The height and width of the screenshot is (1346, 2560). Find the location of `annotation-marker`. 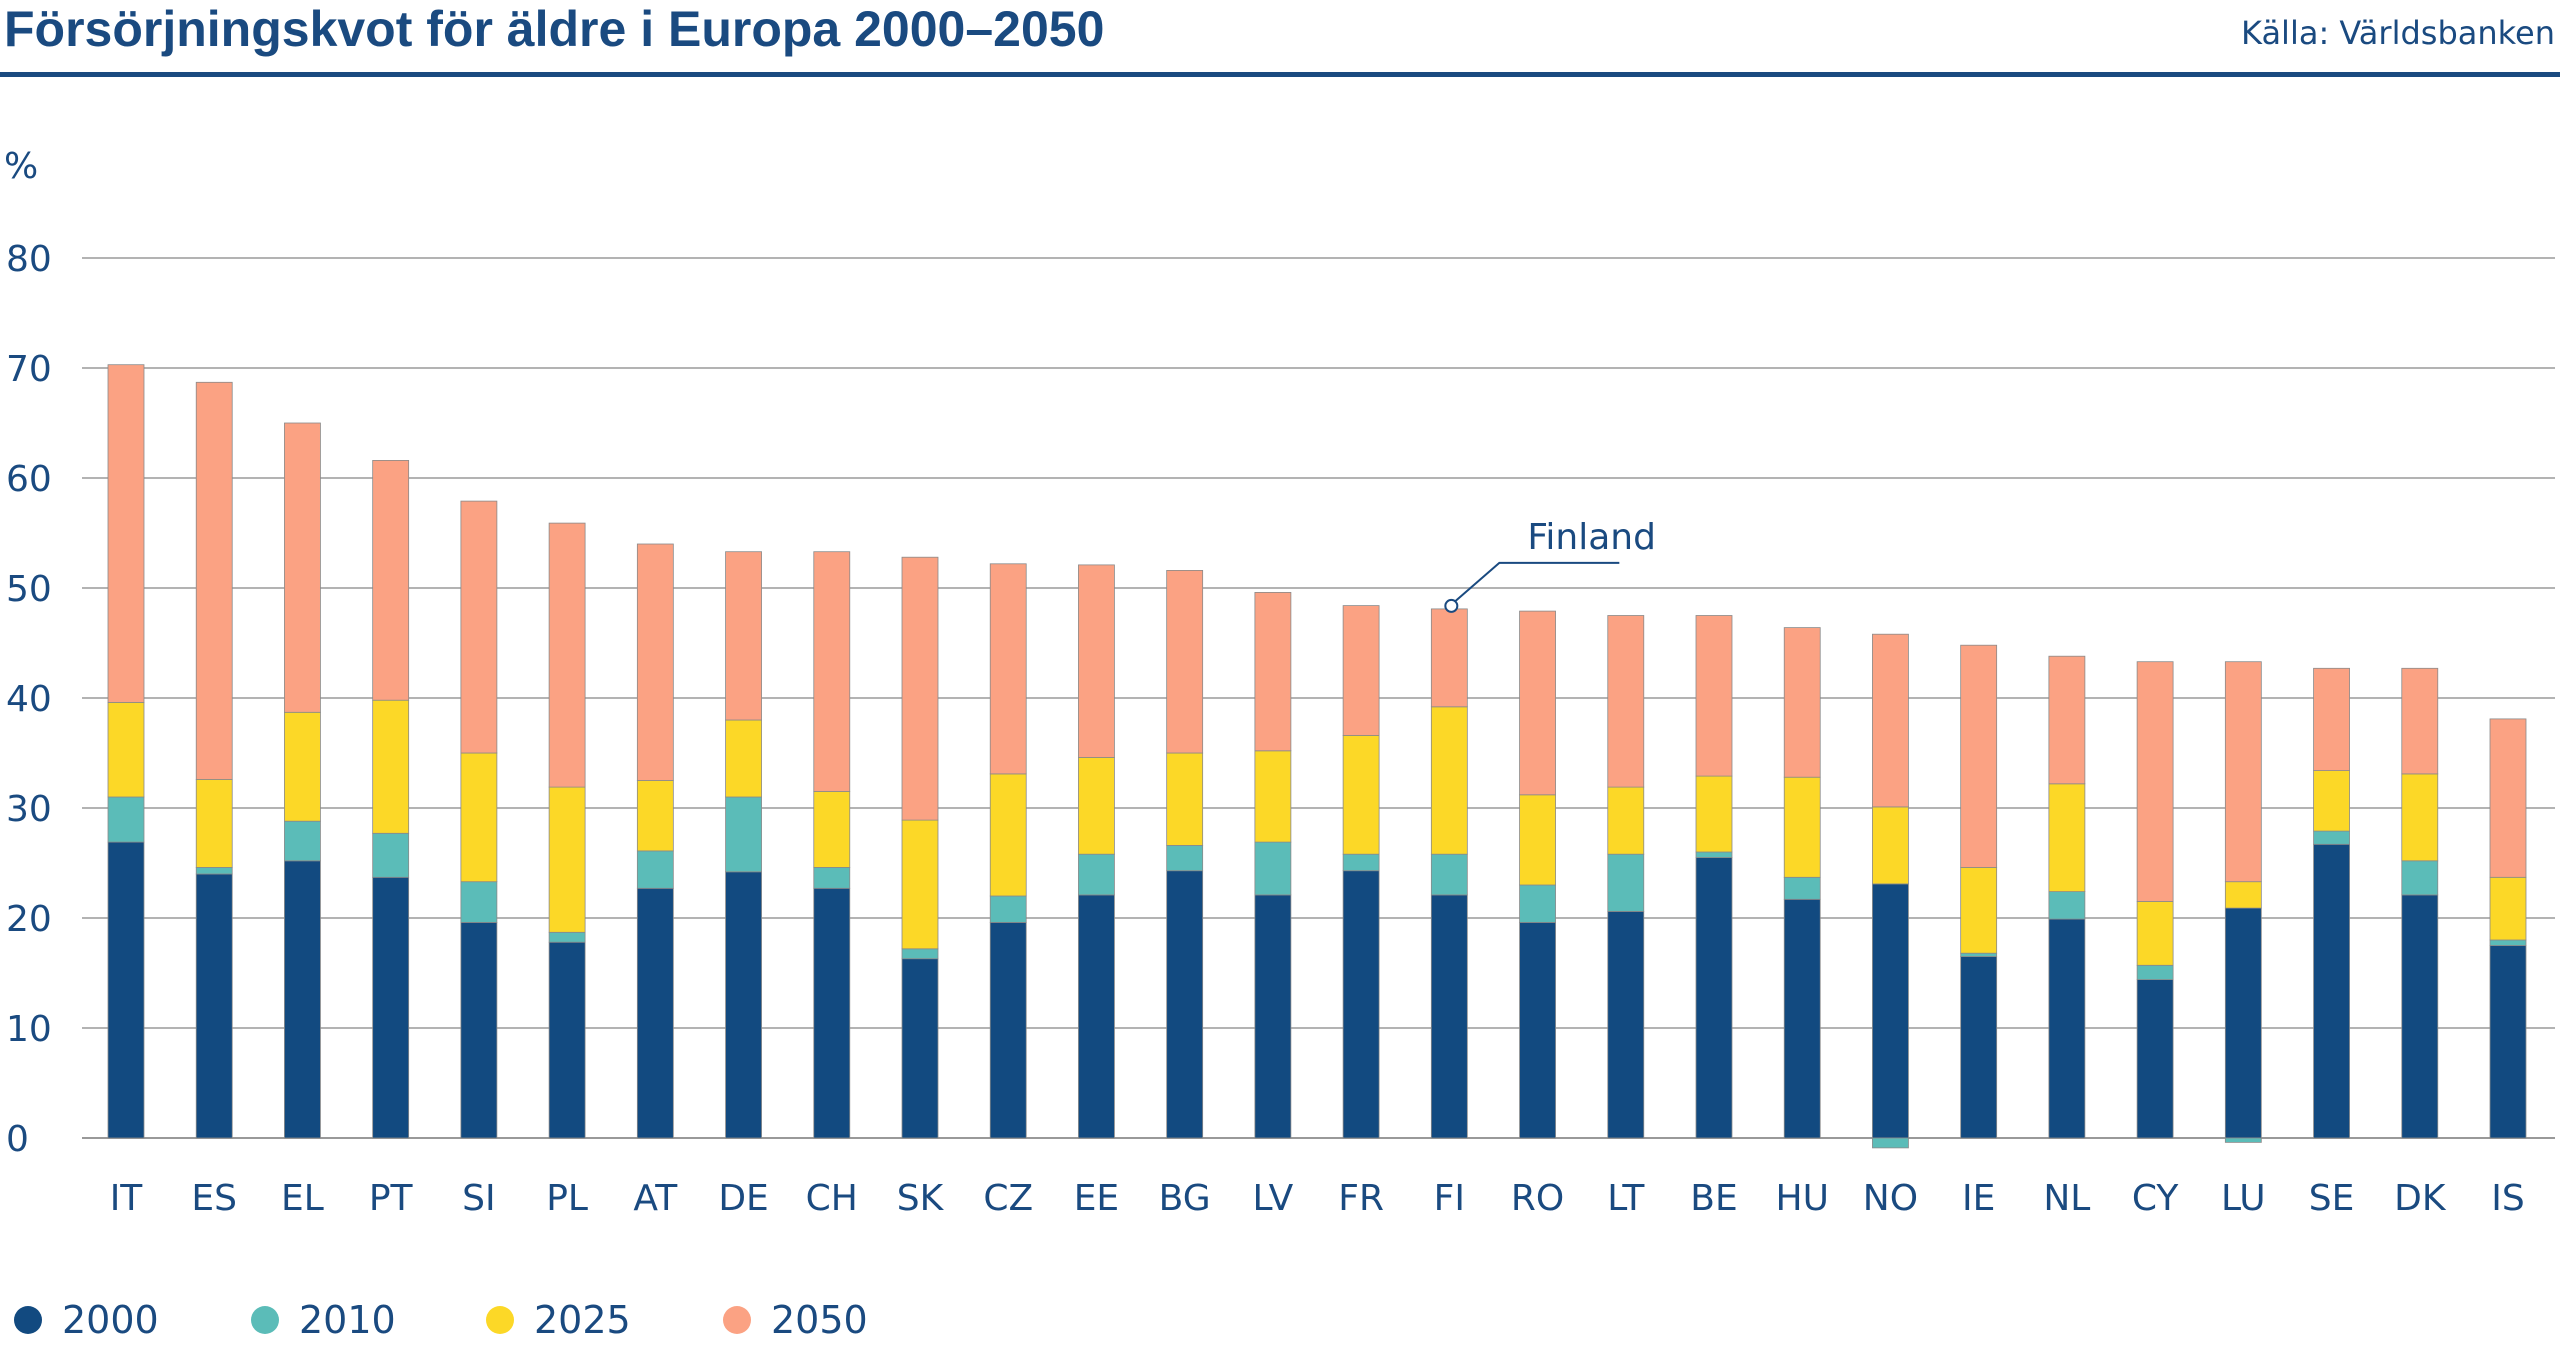

annotation-marker is located at coordinates (1451, 605).